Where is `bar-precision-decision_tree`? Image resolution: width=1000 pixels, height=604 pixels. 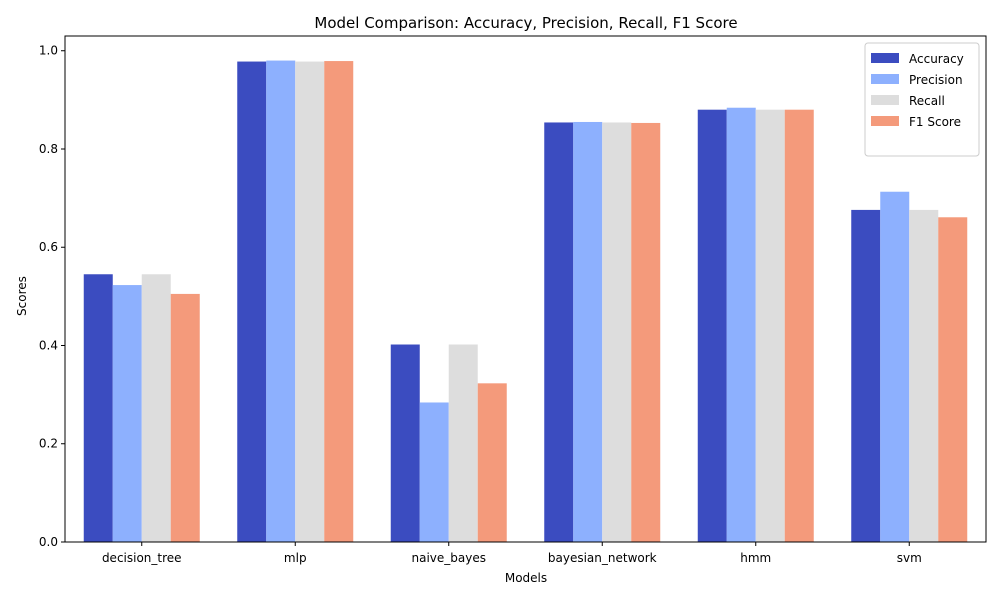 bar-precision-decision_tree is located at coordinates (127, 413).